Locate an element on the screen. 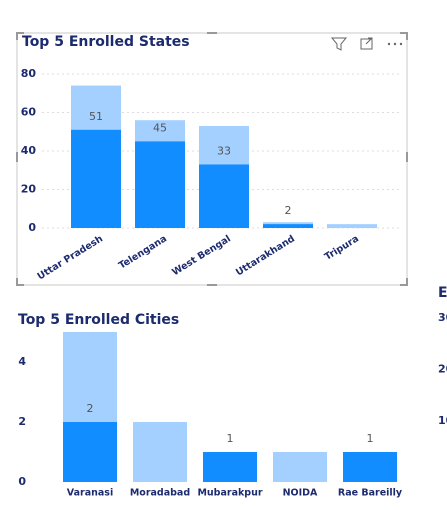 The height and width of the screenshot is (510, 447). y-tick-label: 4 is located at coordinates (22, 361).